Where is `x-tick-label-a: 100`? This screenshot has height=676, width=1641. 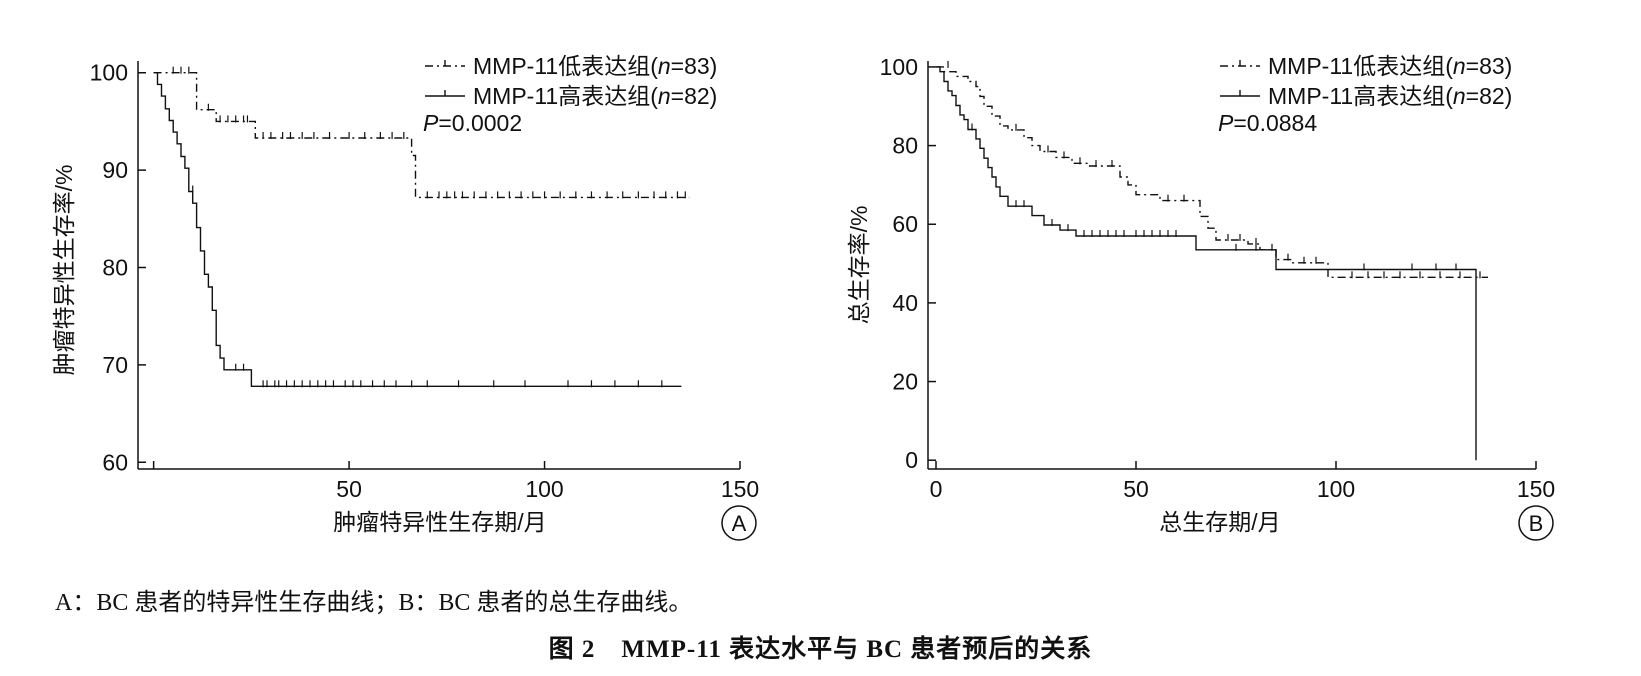
x-tick-label-a: 100 is located at coordinates (544, 489).